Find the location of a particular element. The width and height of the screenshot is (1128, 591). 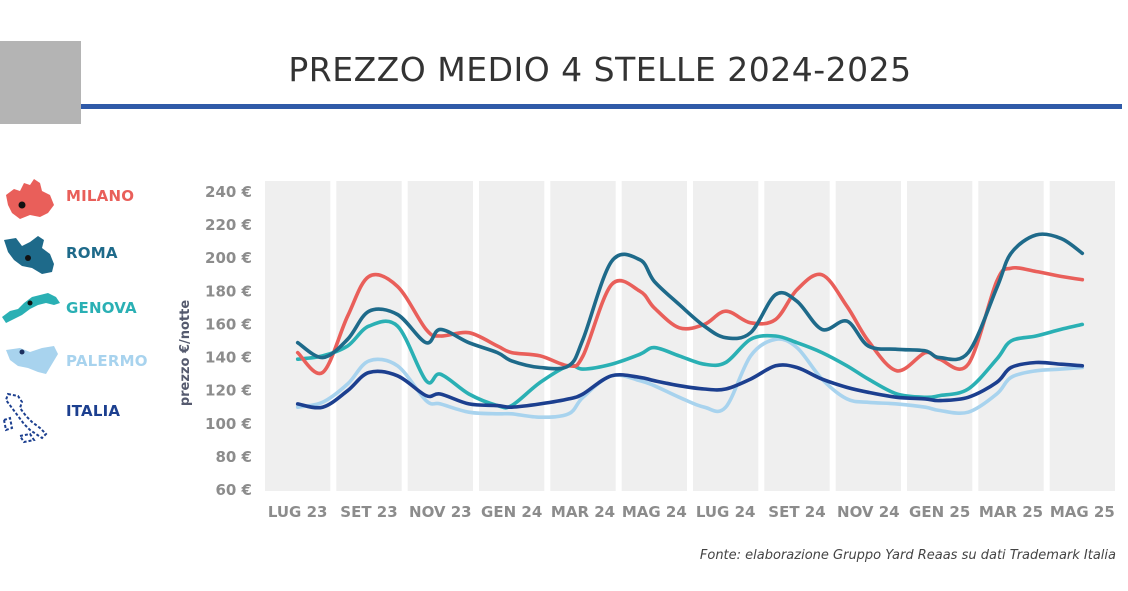

x-tick-label: MAG 24 is located at coordinates (654, 512).